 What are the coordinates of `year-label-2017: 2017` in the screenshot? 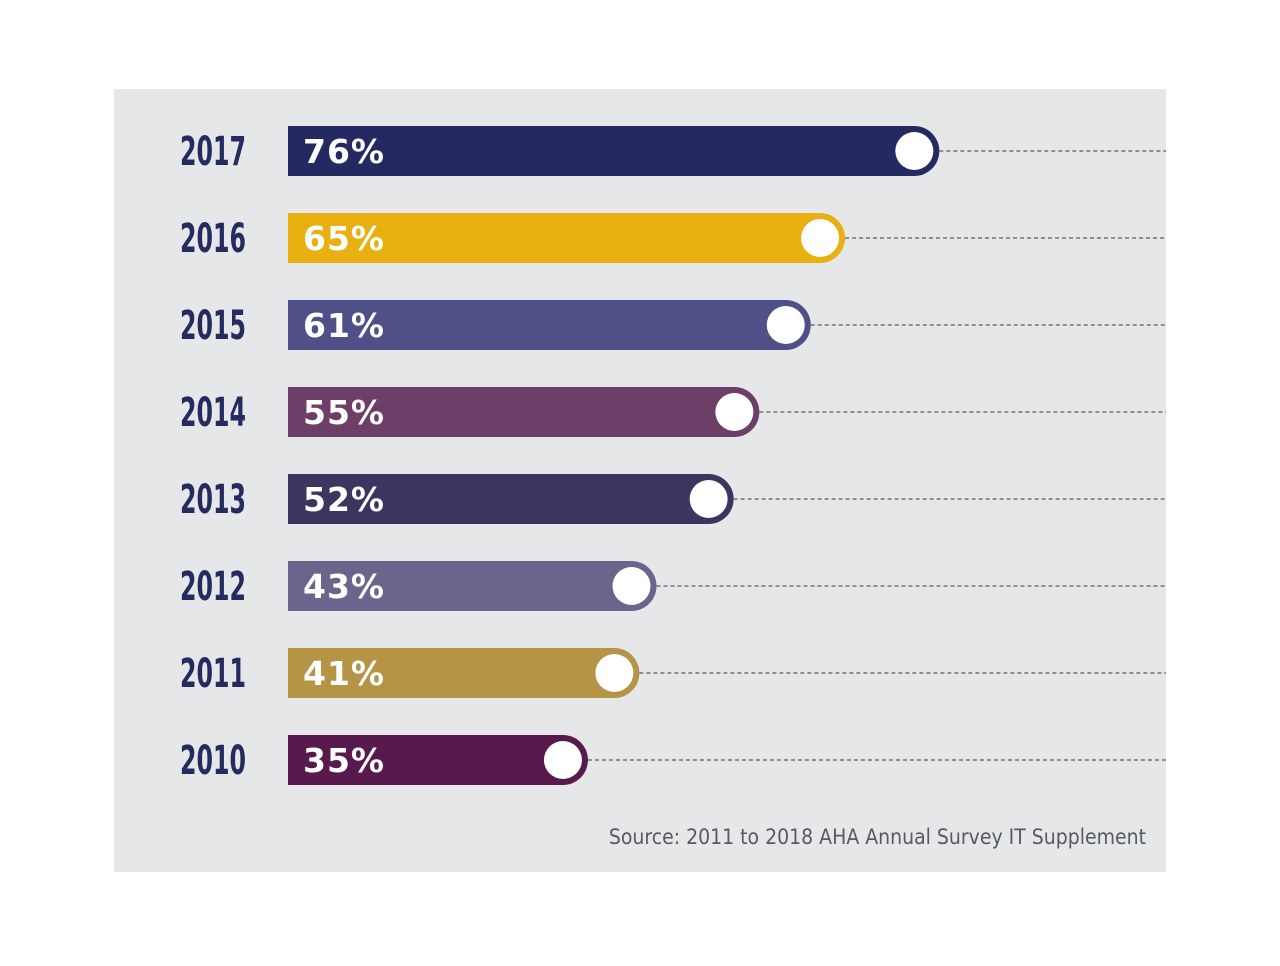 It's located at (213, 152).